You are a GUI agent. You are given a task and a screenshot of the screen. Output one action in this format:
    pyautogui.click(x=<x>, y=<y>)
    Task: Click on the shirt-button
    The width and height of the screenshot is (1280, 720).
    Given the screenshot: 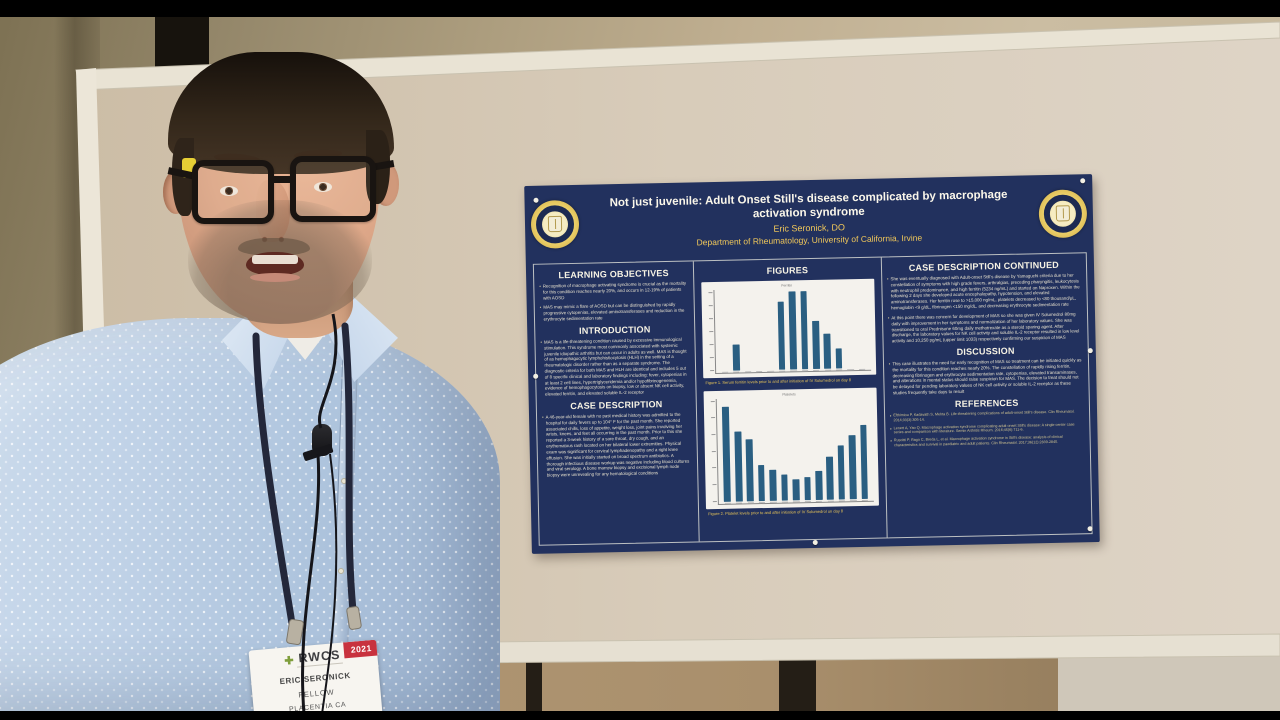 What is the action you would take?
    pyautogui.click(x=341, y=571)
    